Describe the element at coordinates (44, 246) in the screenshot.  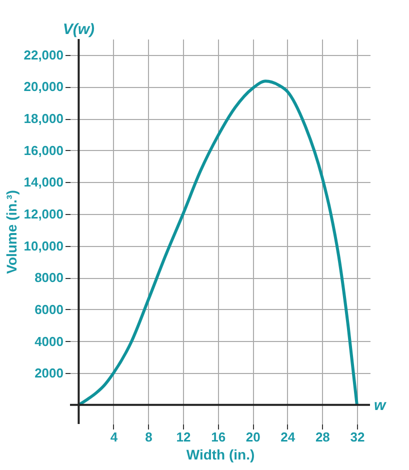
I see `y-tick-label: 10,000` at that location.